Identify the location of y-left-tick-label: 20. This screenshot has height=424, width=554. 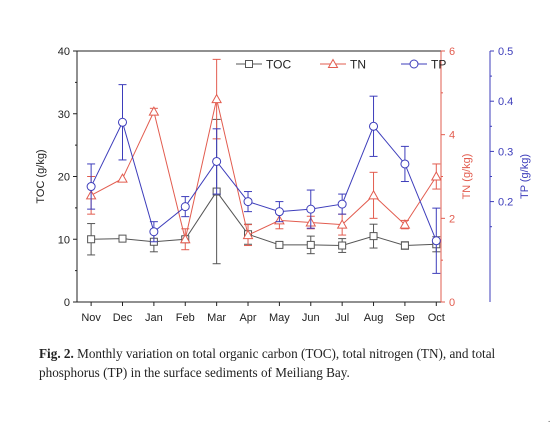
(64, 178).